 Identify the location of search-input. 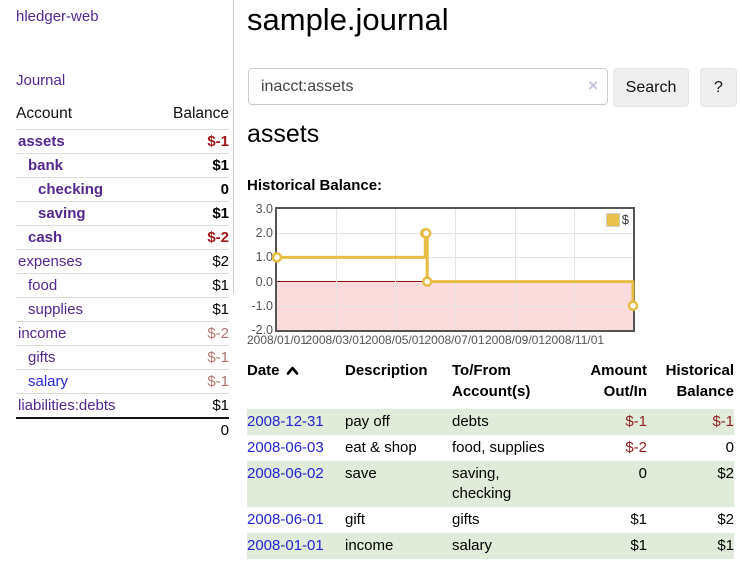
(428, 86).